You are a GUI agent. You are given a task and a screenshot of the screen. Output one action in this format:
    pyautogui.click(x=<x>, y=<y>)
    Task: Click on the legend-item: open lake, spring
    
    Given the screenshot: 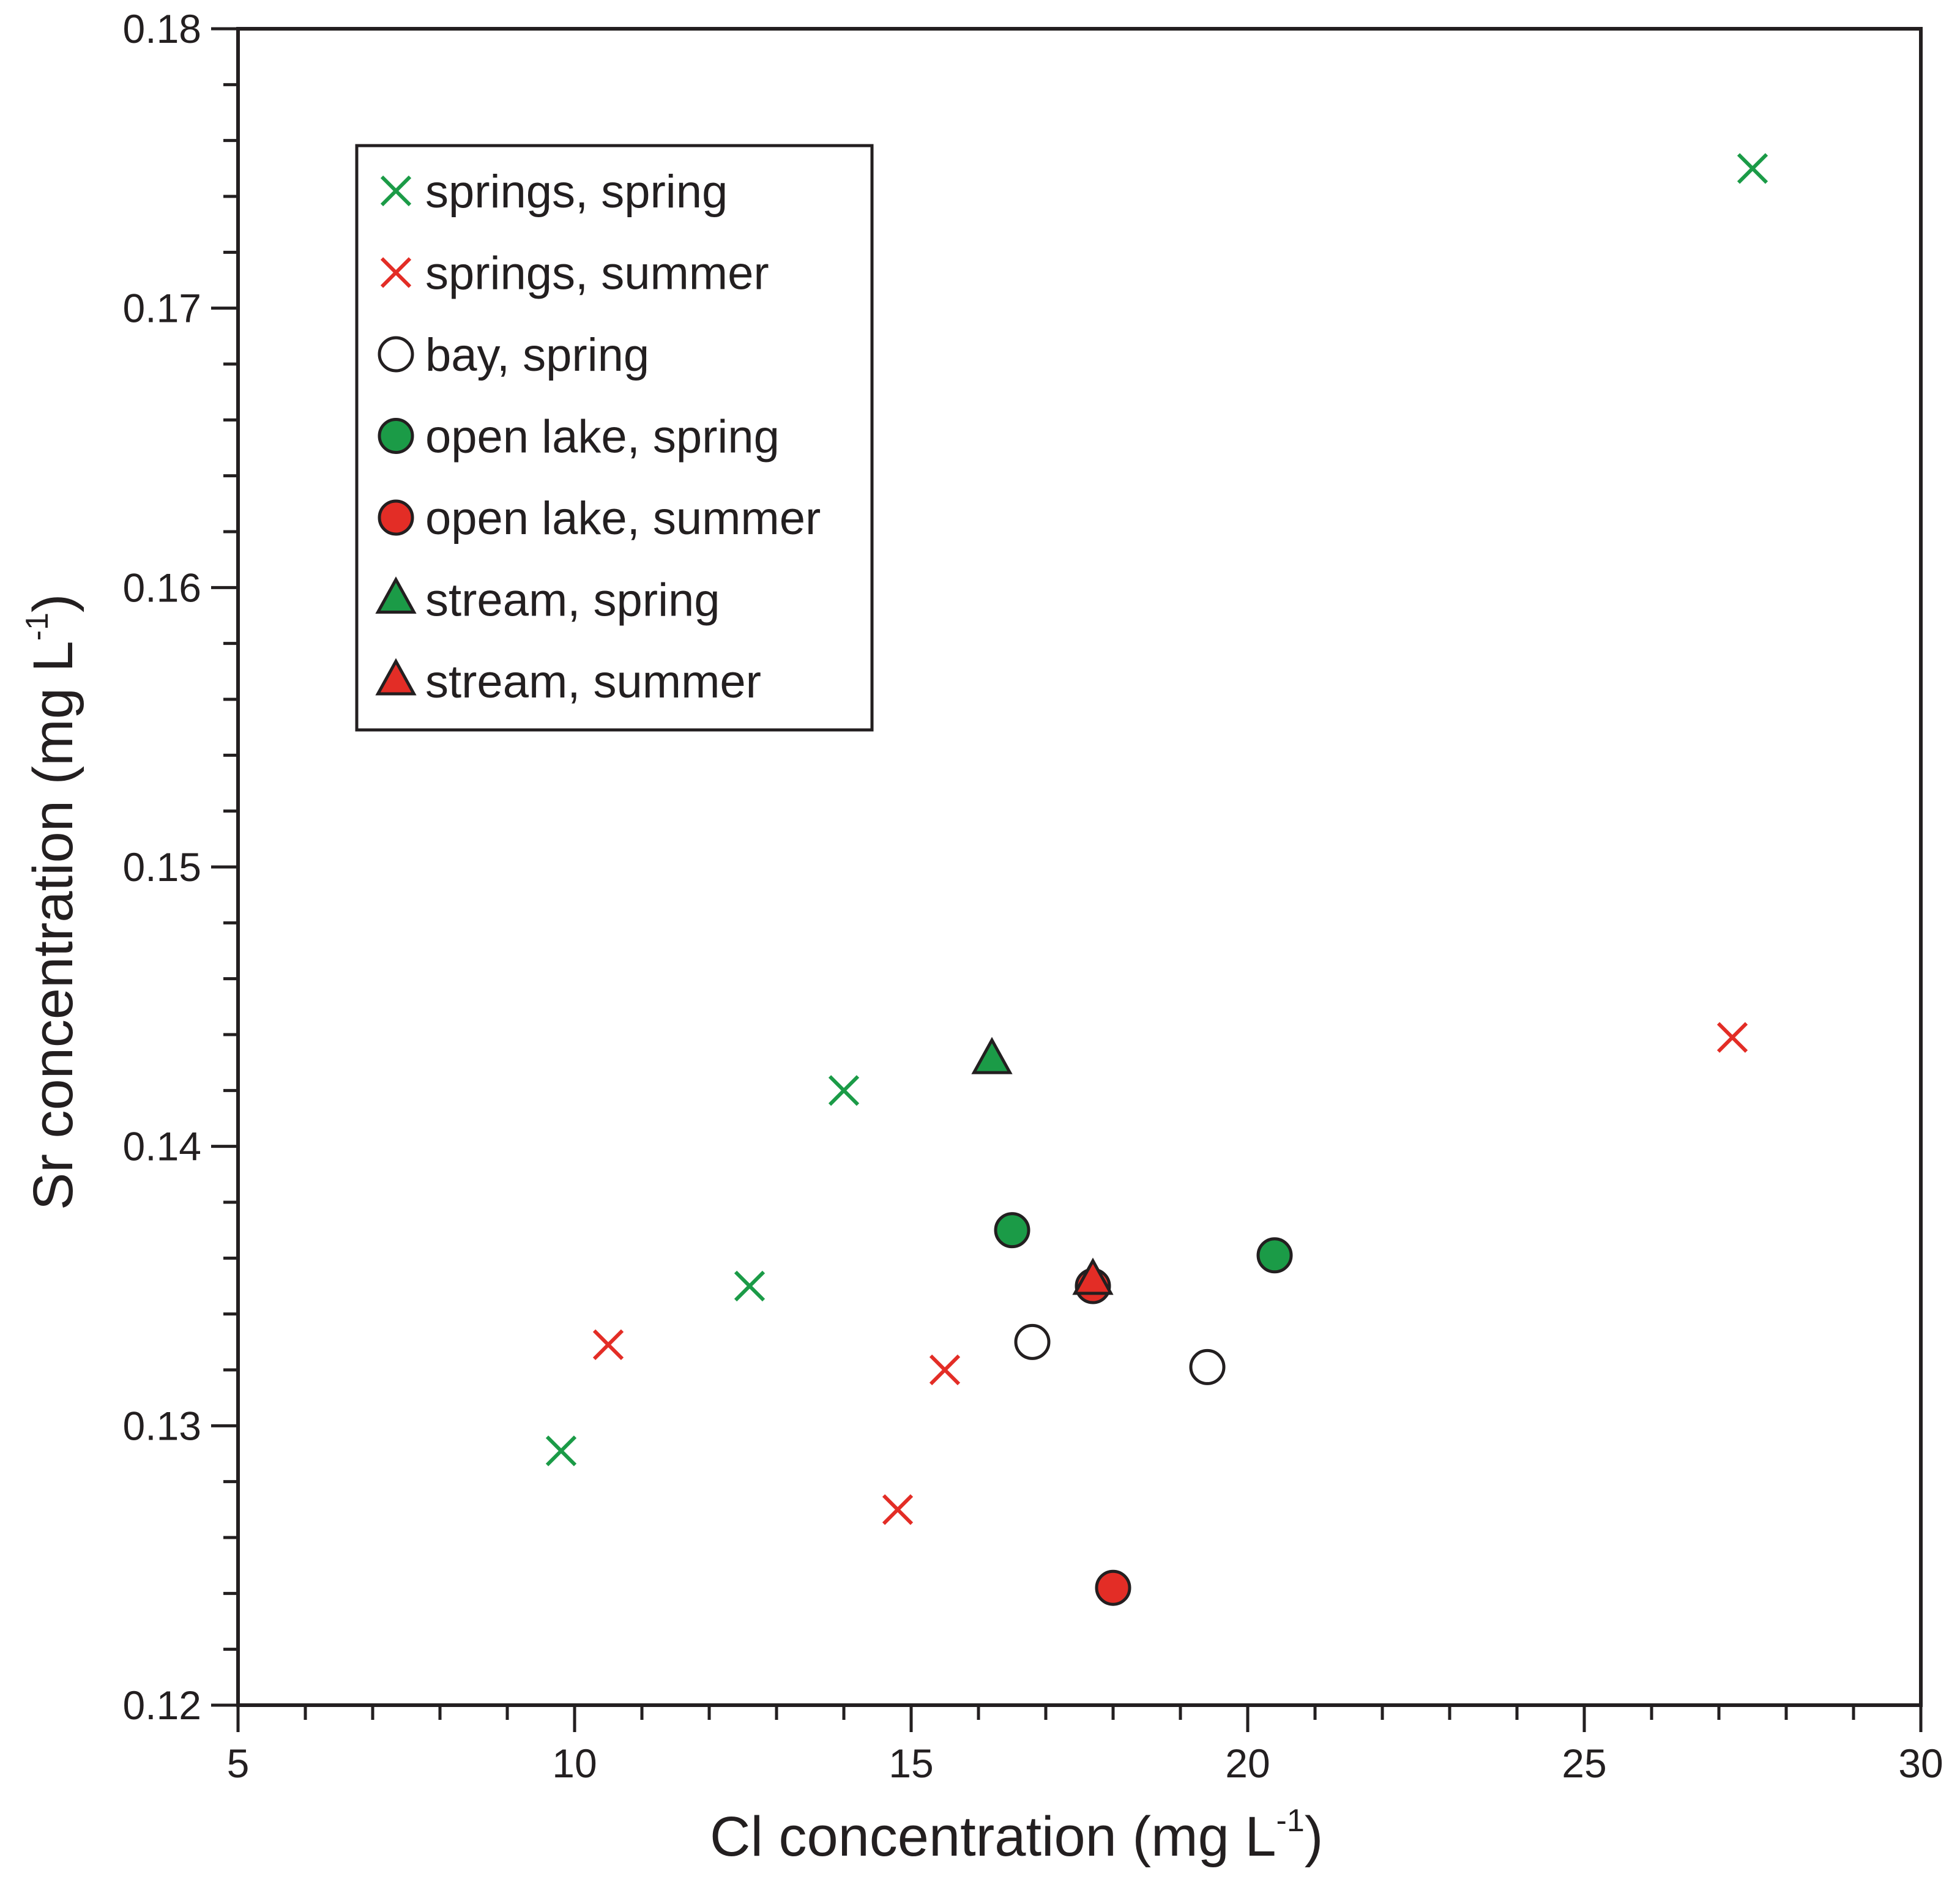 What is the action you would take?
    pyautogui.click(x=579, y=437)
    